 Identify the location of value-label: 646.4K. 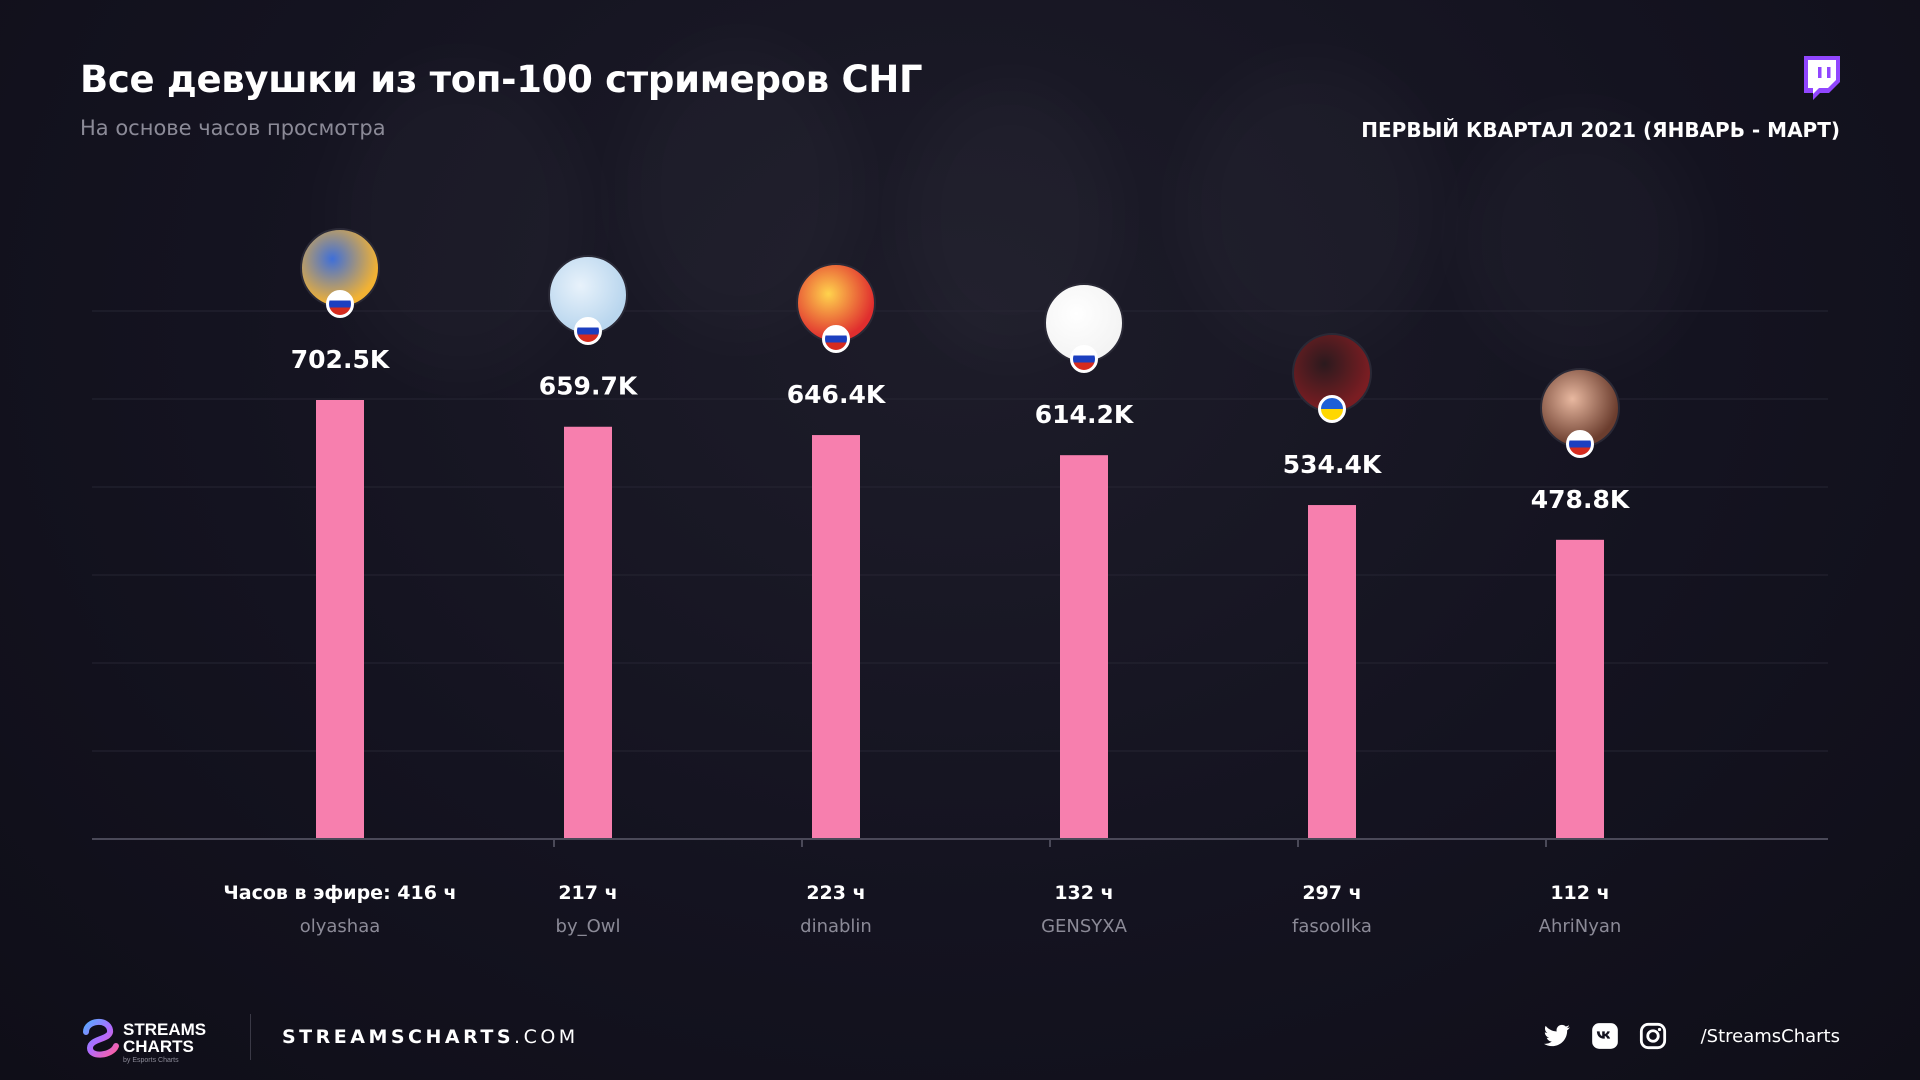
(837, 394).